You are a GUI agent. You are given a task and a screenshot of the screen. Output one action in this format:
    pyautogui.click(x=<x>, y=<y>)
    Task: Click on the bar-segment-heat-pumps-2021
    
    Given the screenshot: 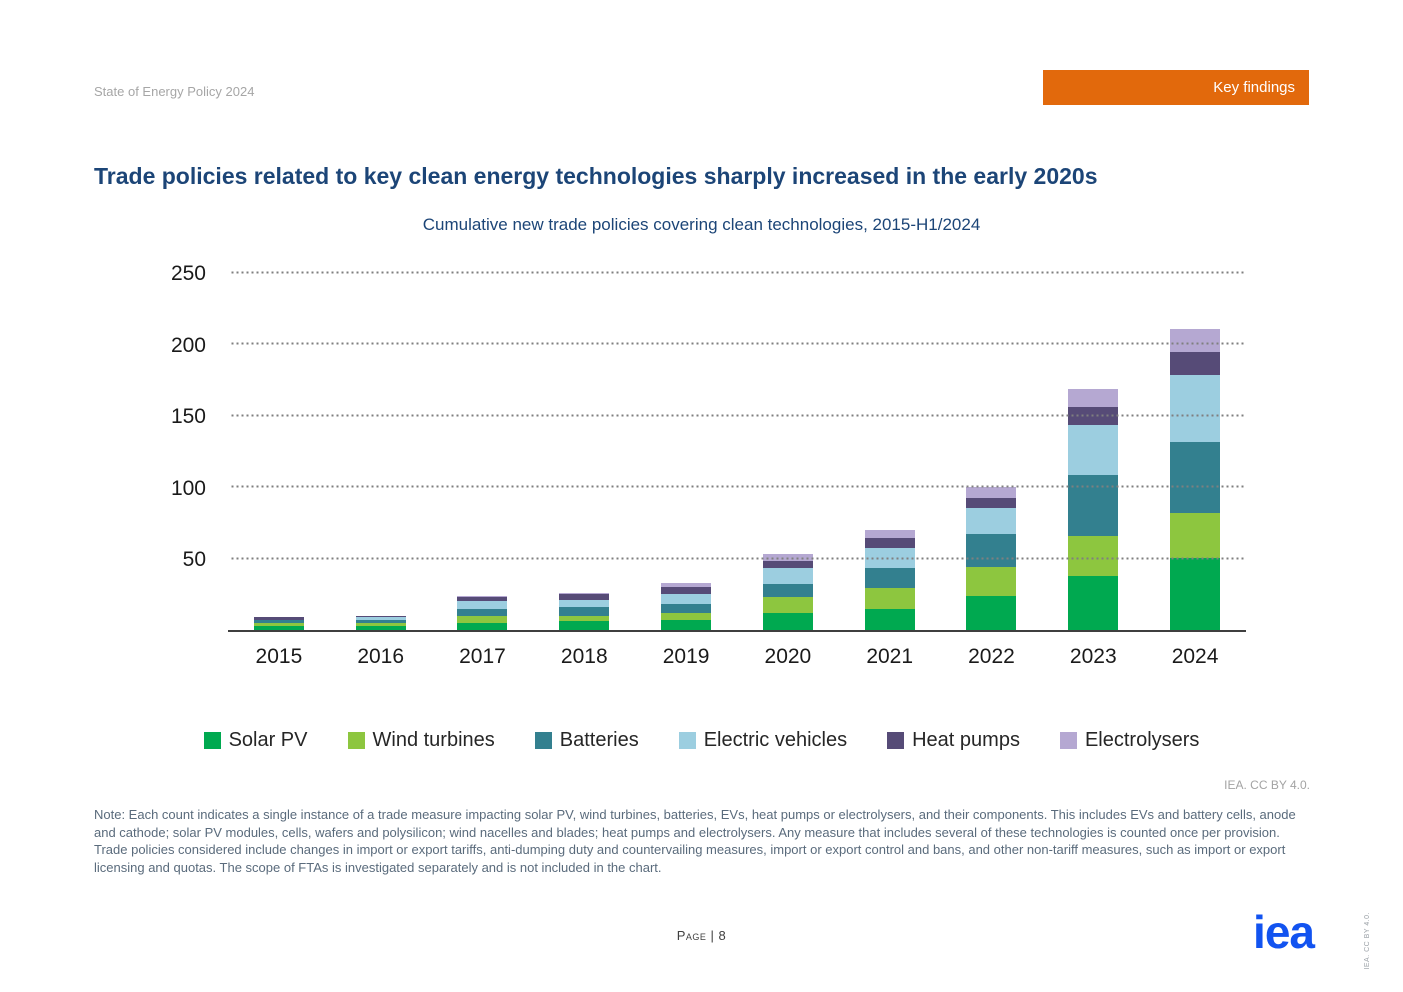 What is the action you would take?
    pyautogui.click(x=889, y=543)
    